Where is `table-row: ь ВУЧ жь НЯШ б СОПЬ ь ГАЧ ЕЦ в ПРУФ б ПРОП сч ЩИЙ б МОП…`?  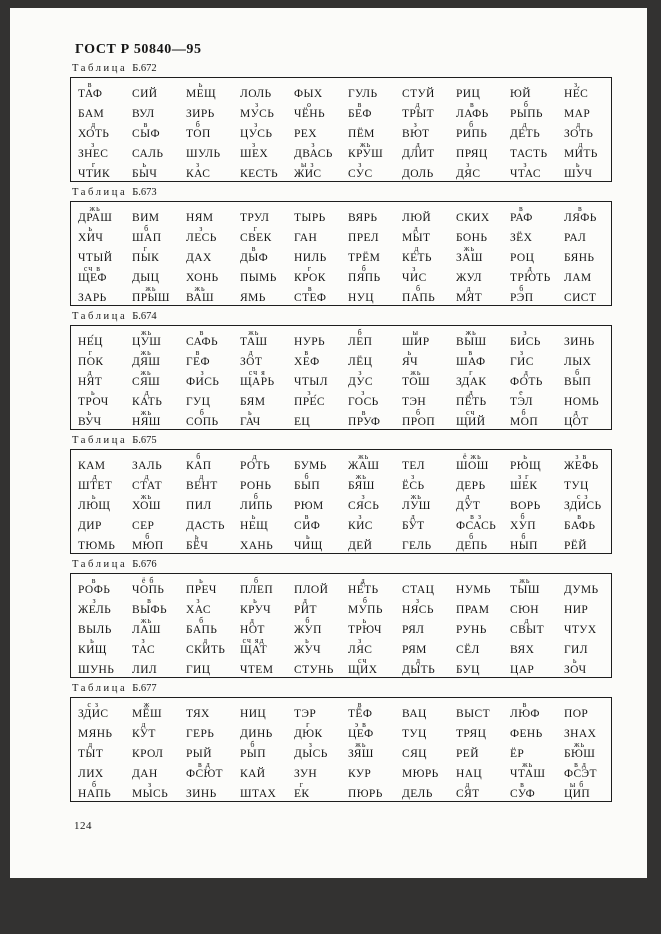 table-row: ь ВУЧ жь НЯШ б СОПЬ ь ГАЧ ЕЦ в ПРУФ б ПРОП сч ЩИЙ б МОП… is located at coordinates (341, 418).